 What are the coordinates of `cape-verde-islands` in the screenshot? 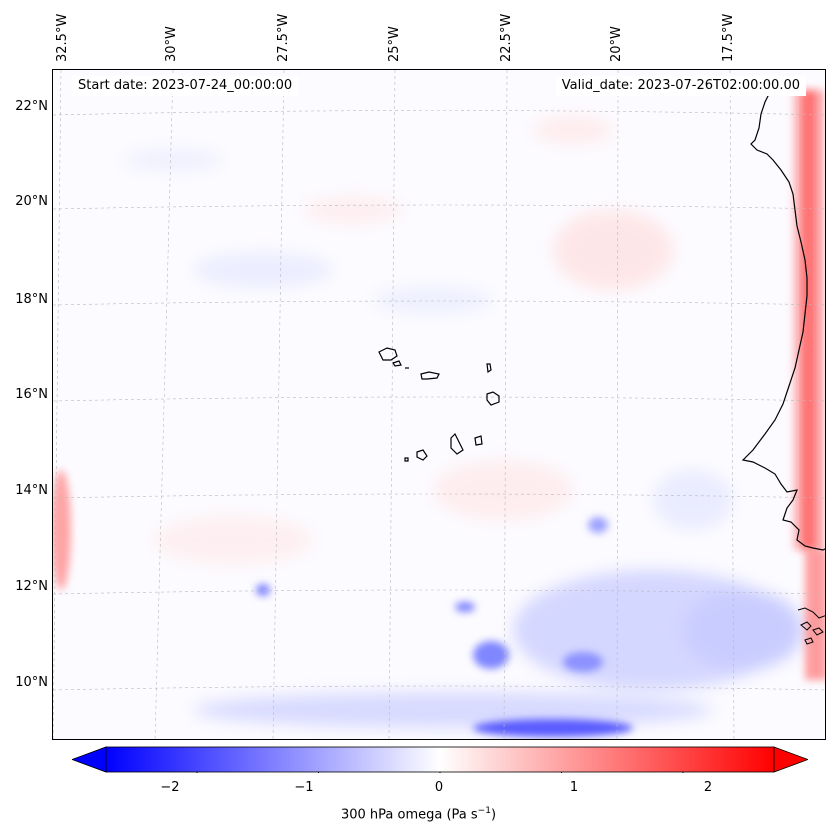 It's located at (439, 404).